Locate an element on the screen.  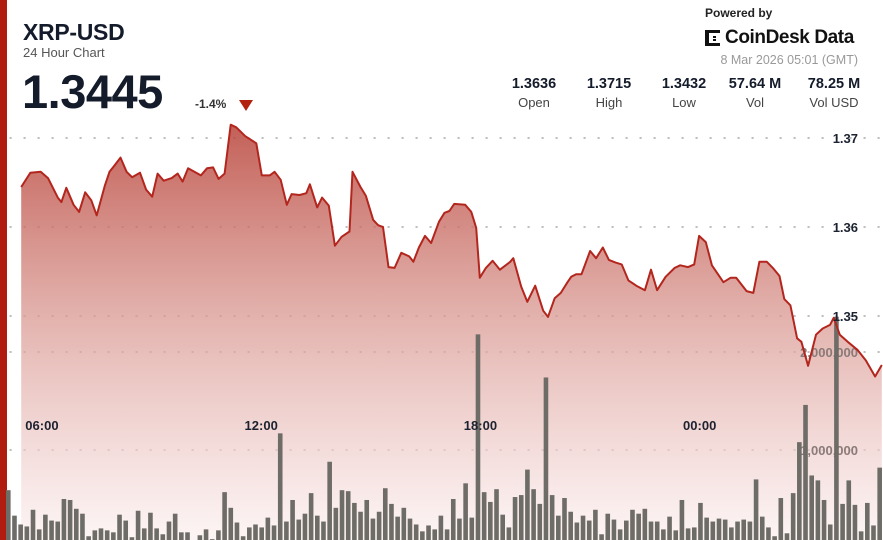
current-price: 1.3445 is located at coordinates (92, 91).